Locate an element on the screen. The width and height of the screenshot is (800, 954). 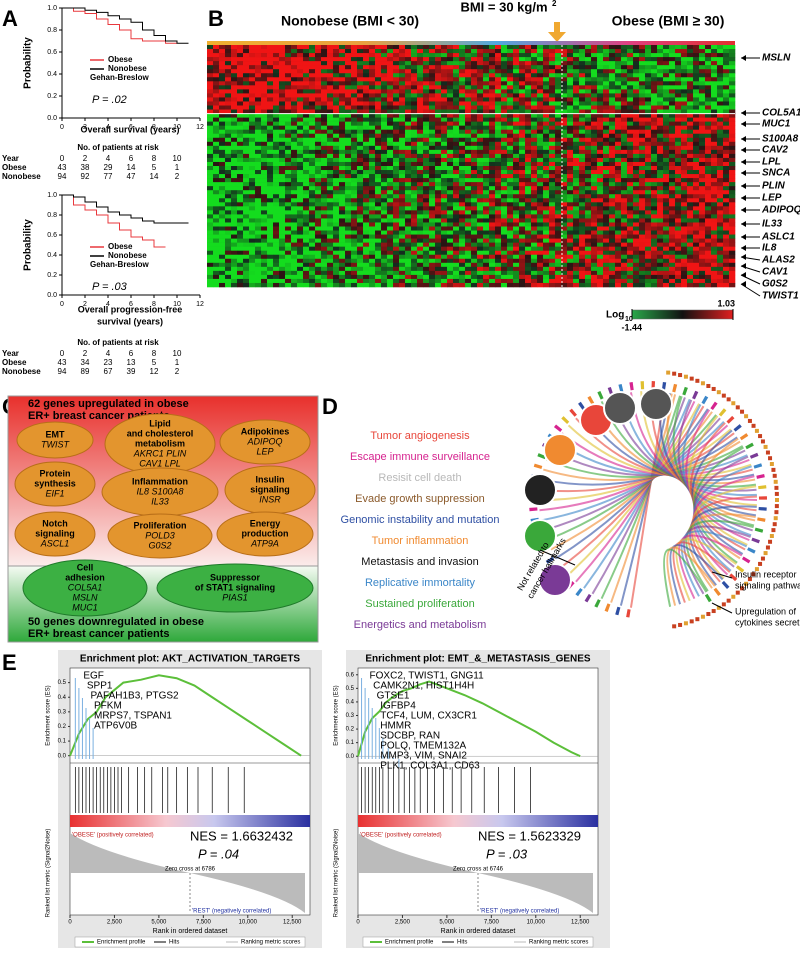
risk-cell: 47 is located at coordinates (131, 176).